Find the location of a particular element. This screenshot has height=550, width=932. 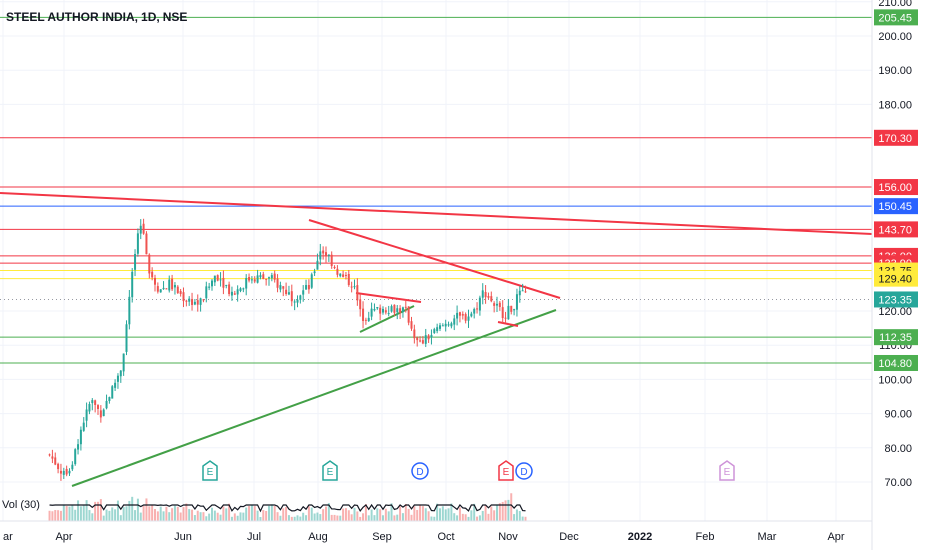

price-tick-label: 70.00 is located at coordinates (898, 483).